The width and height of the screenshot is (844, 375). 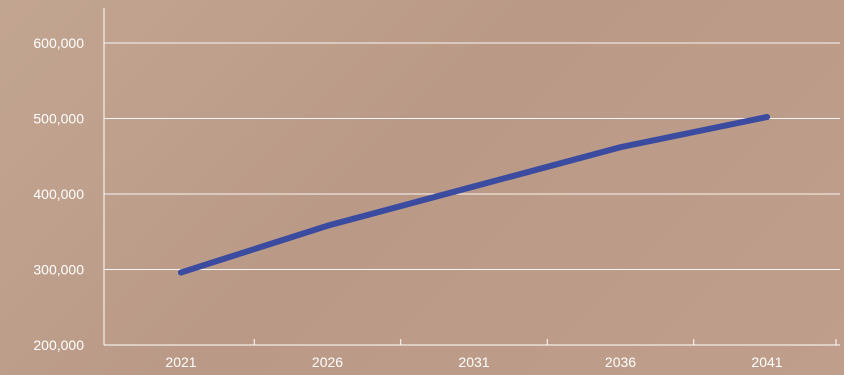 I want to click on x-tick-label: 2026, so click(x=327, y=362).